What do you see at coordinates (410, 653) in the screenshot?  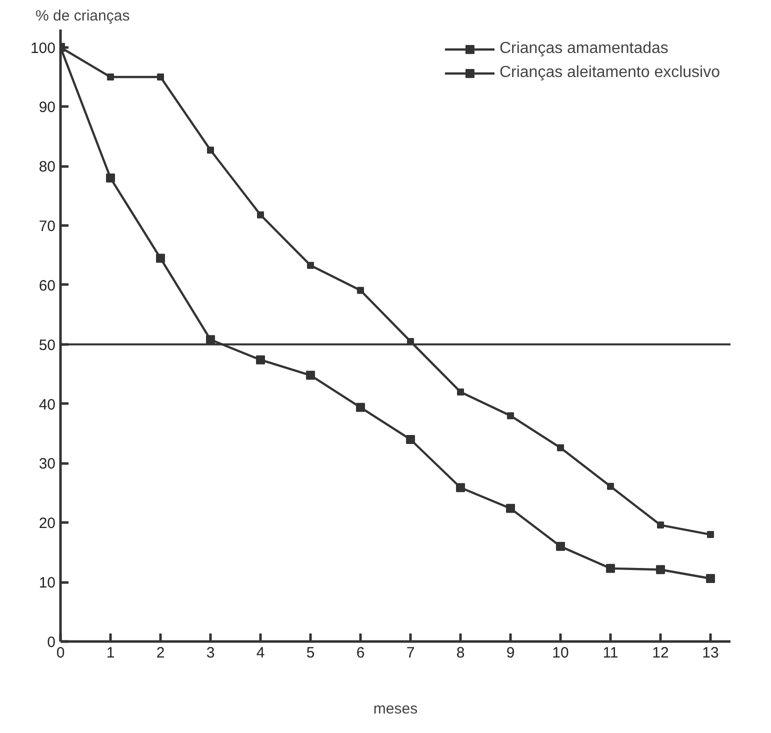 I see `x-tick-label: 7` at bounding box center [410, 653].